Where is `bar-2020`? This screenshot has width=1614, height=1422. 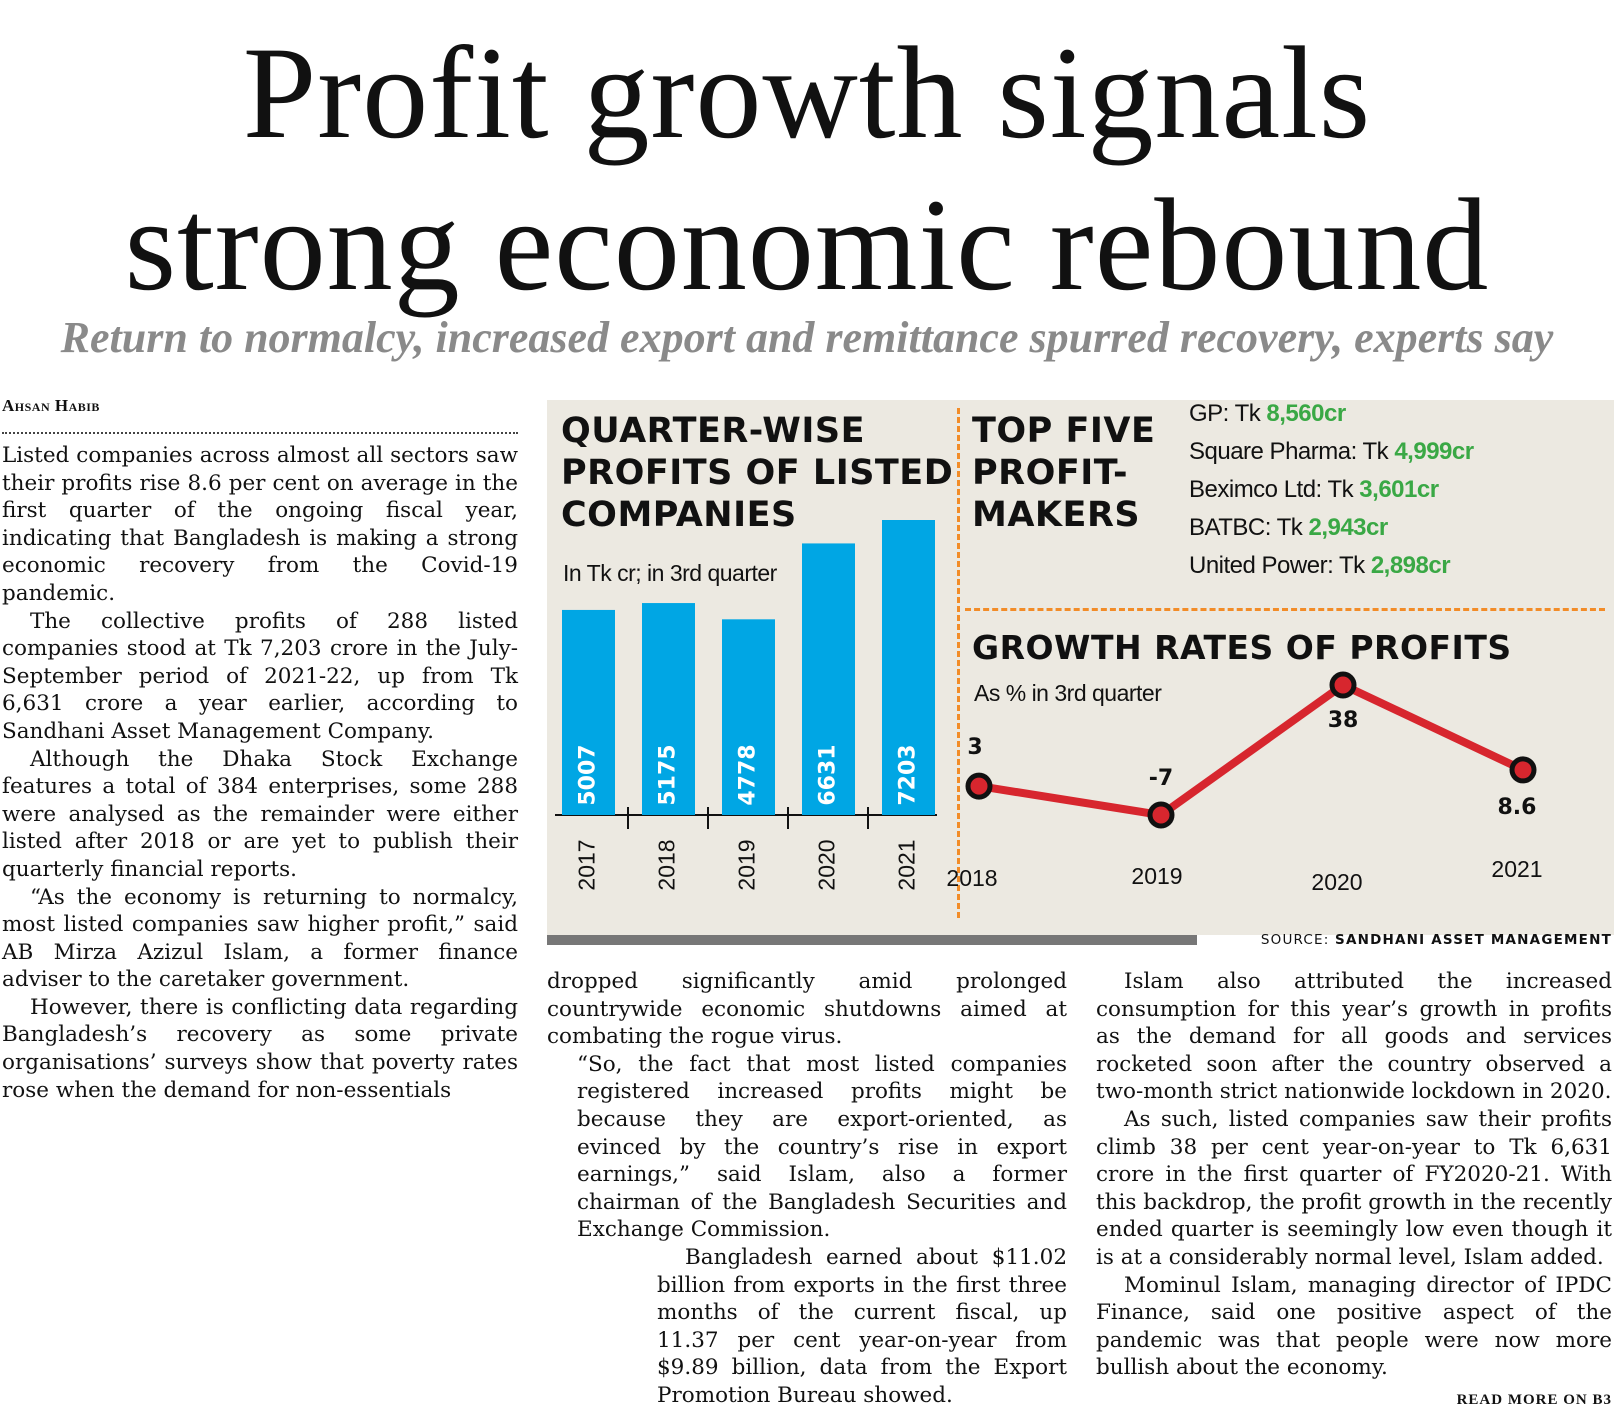 bar-2020 is located at coordinates (828, 679).